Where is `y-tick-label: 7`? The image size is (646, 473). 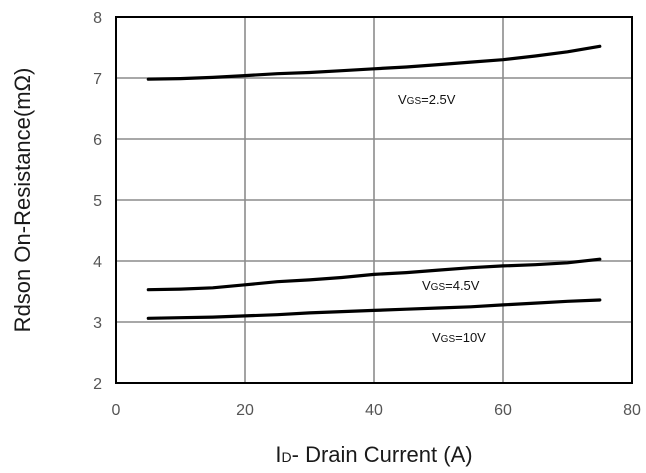
y-tick-label: 7 is located at coordinates (97, 79).